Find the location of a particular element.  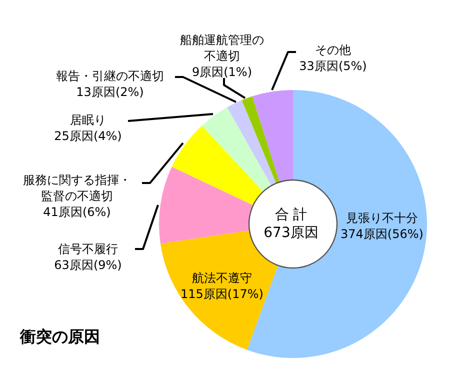

text: 673原因 is located at coordinates (291, 233).